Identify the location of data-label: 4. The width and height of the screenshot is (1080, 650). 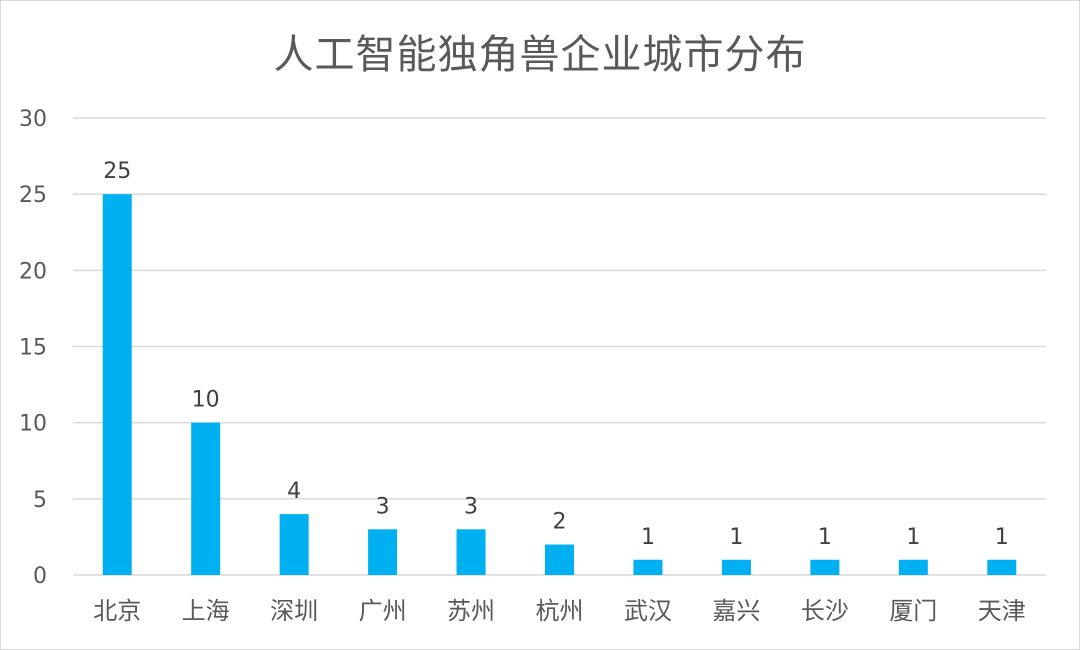
(294, 491).